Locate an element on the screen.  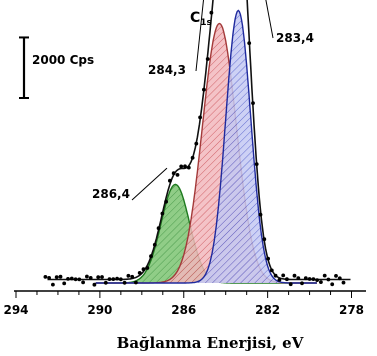
x-tick-label: 278 is located at coordinates (351, 310).